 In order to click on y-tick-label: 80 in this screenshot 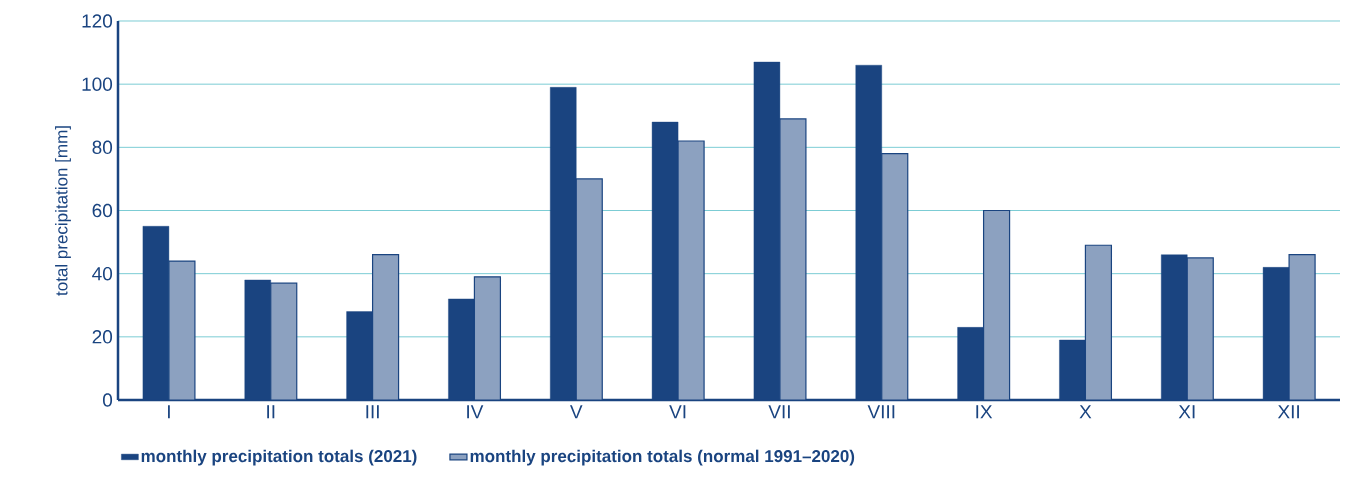, I will do `click(102, 147)`.